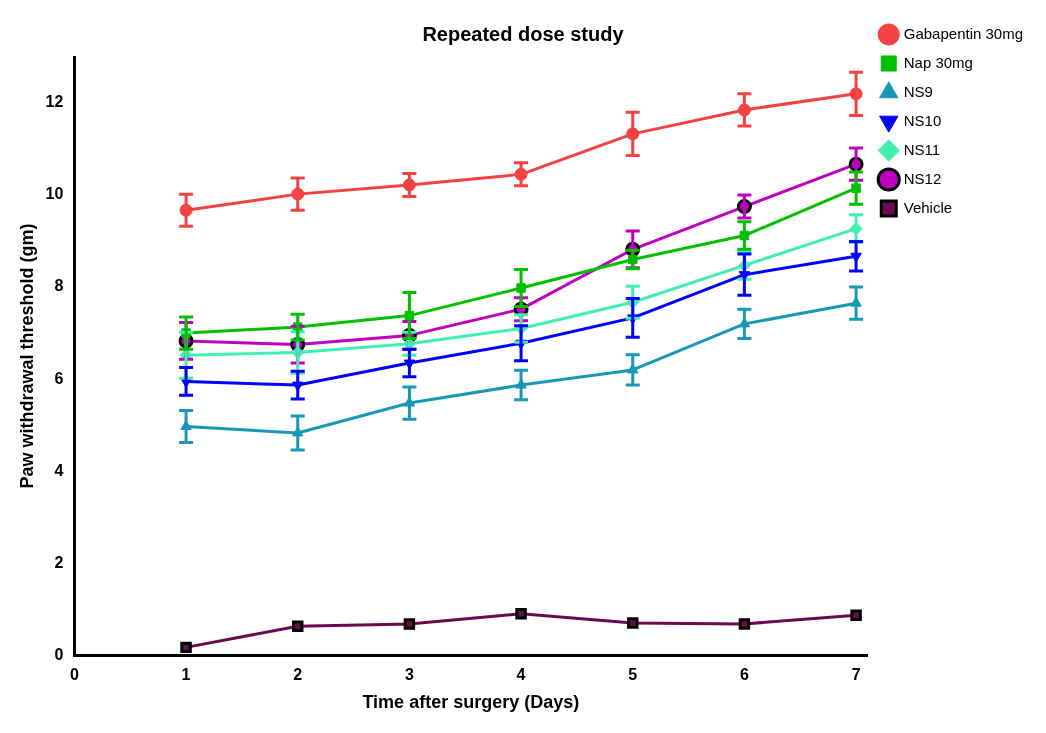 This screenshot has height=733, width=1046. Describe the element at coordinates (54, 194) in the screenshot. I see `y-tick-label: 10` at that location.